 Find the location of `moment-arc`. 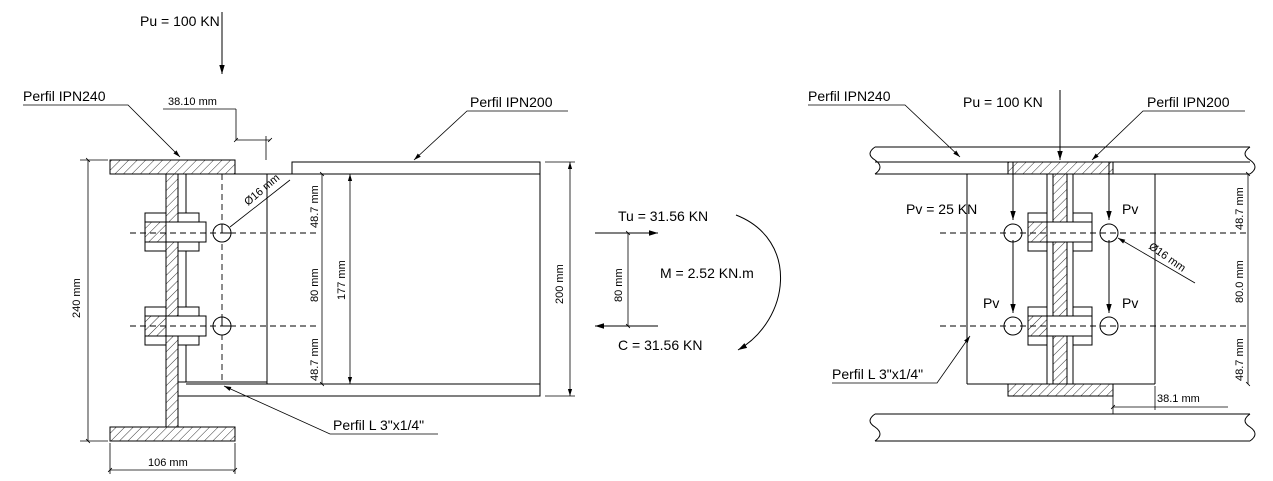

moment-arc is located at coordinates (758, 282).